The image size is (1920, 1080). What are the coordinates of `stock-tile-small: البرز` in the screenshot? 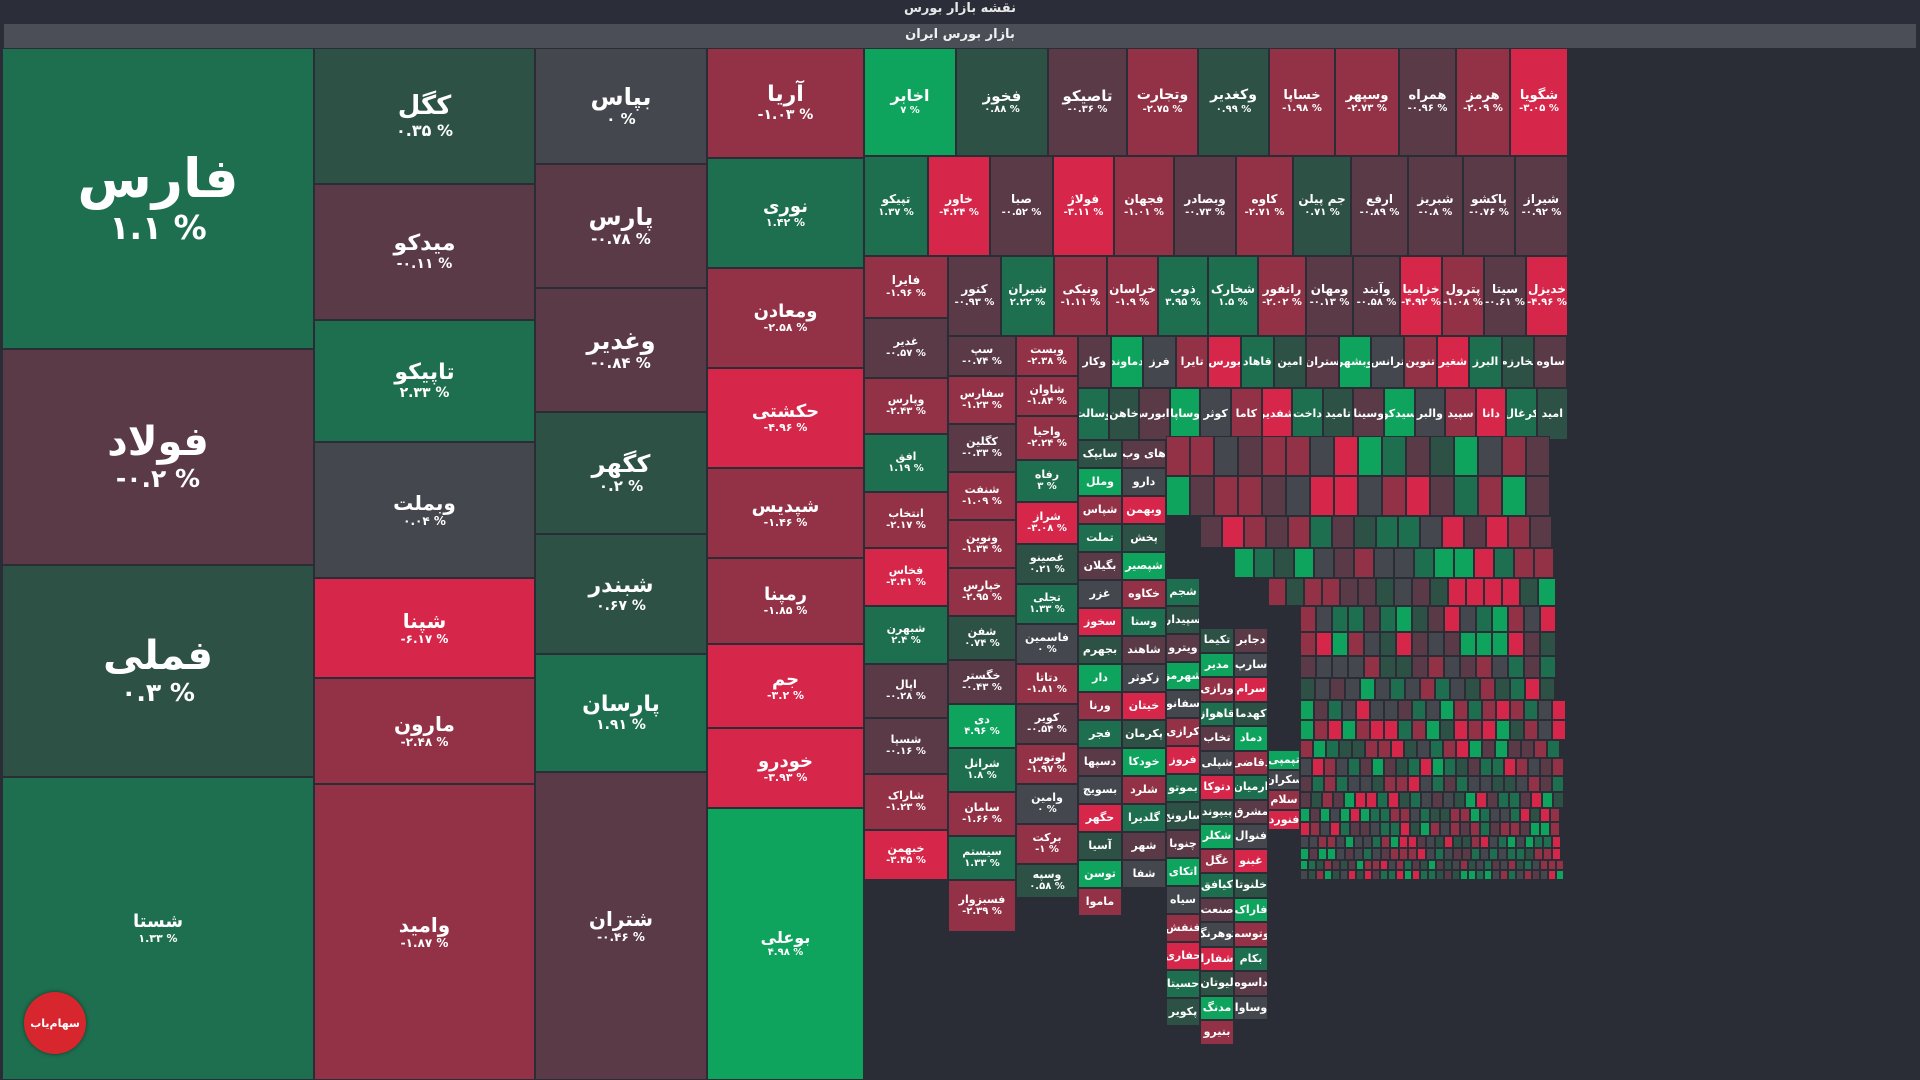 It's located at (1485, 362).